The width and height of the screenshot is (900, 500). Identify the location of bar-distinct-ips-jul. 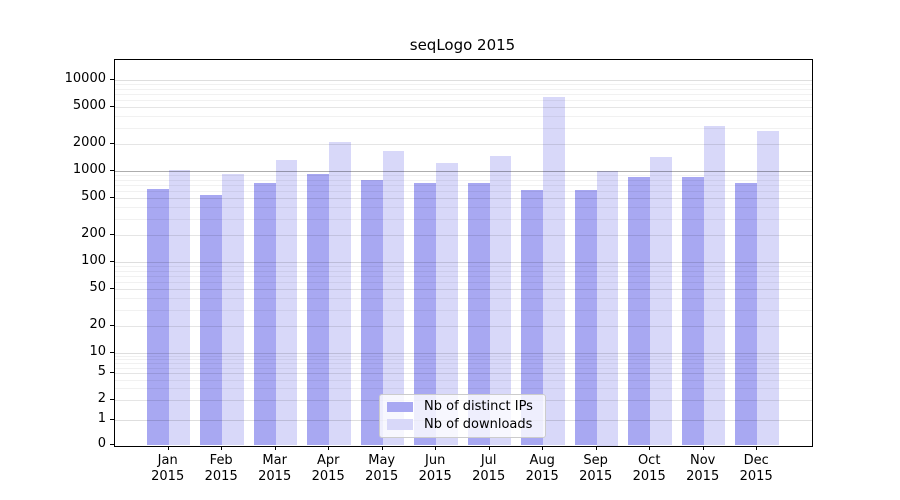
(478, 314).